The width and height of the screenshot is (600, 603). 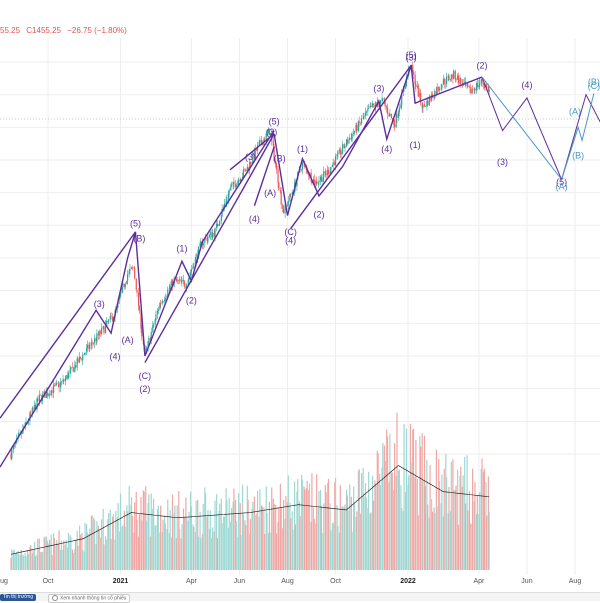 I want to click on market-news-button: Tin thị trường, so click(x=18, y=597).